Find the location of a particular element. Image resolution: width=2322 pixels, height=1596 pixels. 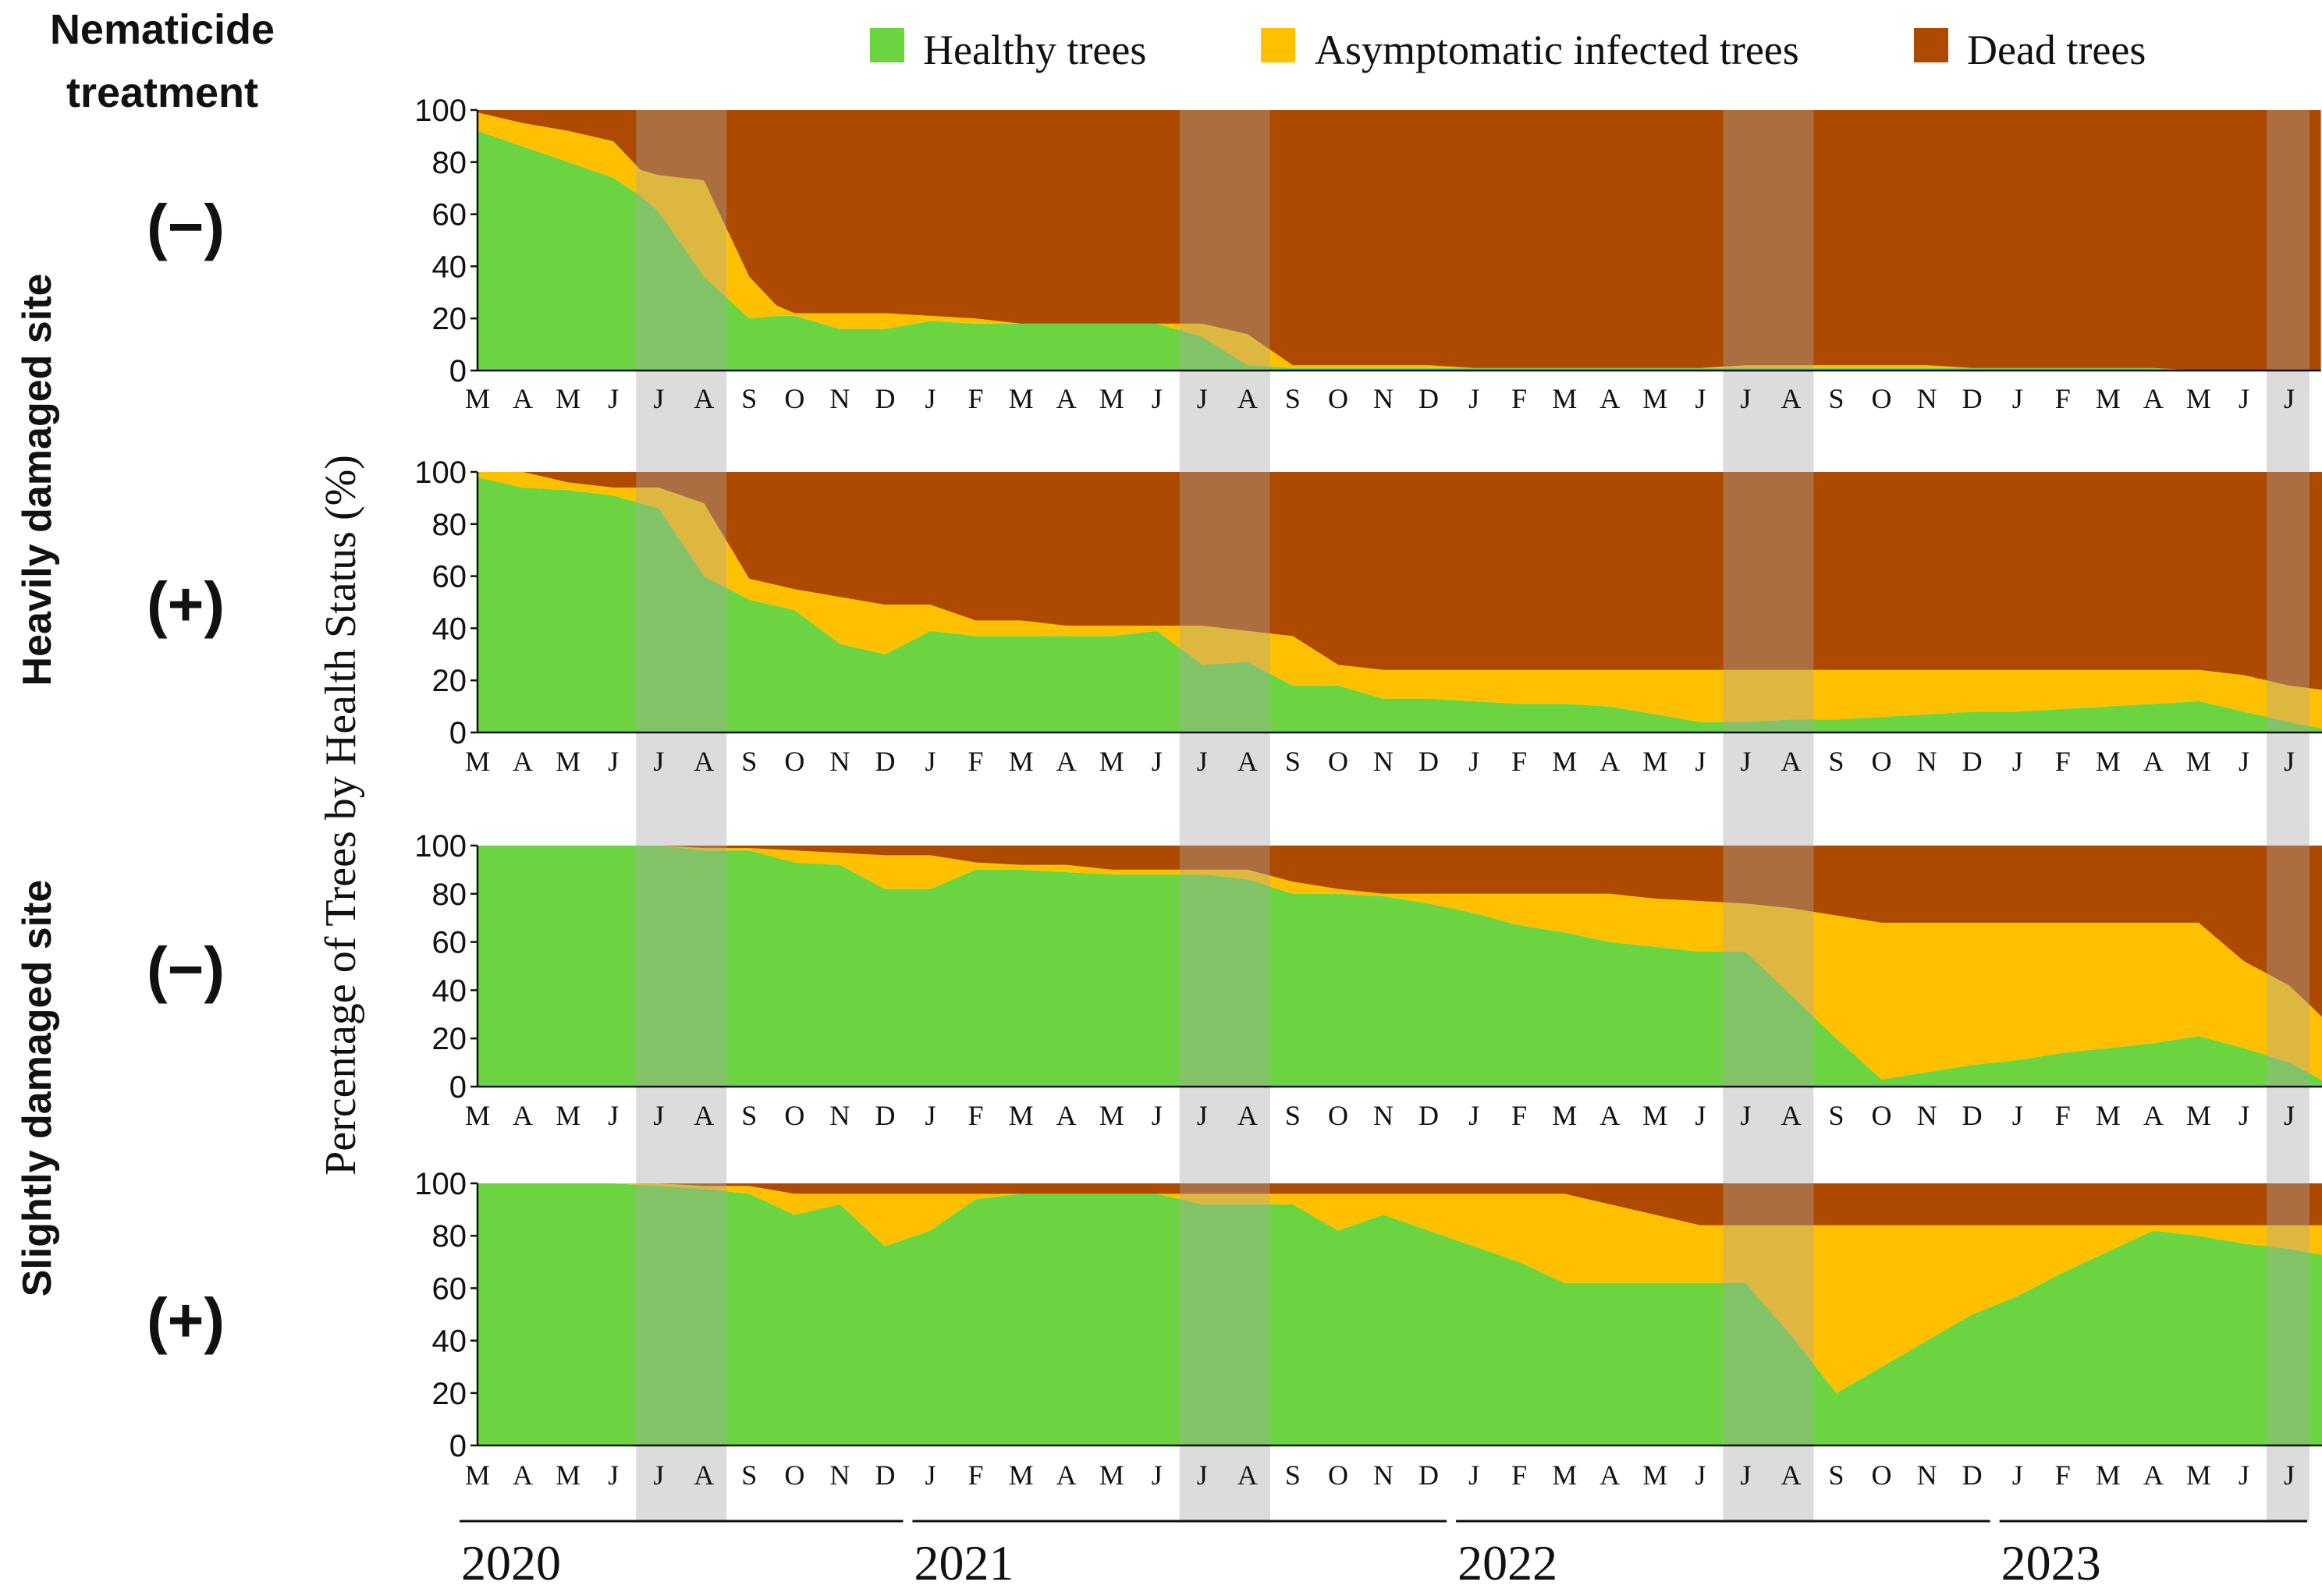

y-tick-label-0-100: 100 is located at coordinates (440, 111).